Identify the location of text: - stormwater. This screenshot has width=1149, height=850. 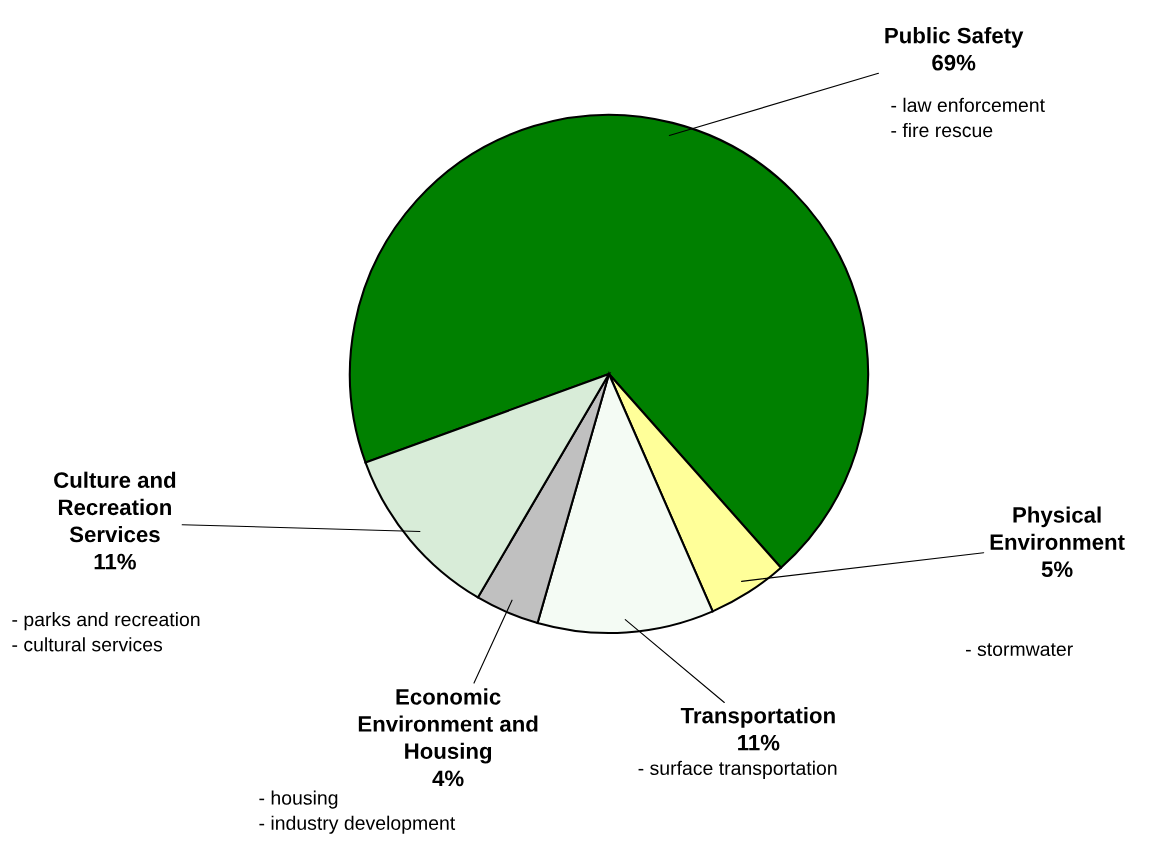
(1019, 650).